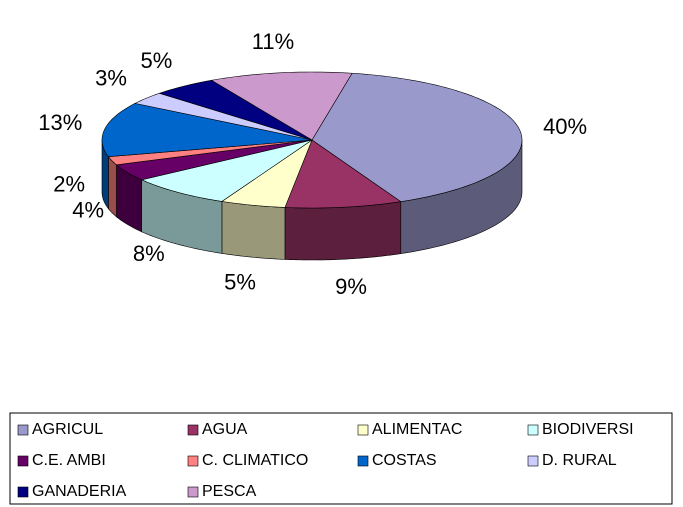 This screenshot has height=507, width=683. I want to click on legend-label: AGUA, so click(225, 429).